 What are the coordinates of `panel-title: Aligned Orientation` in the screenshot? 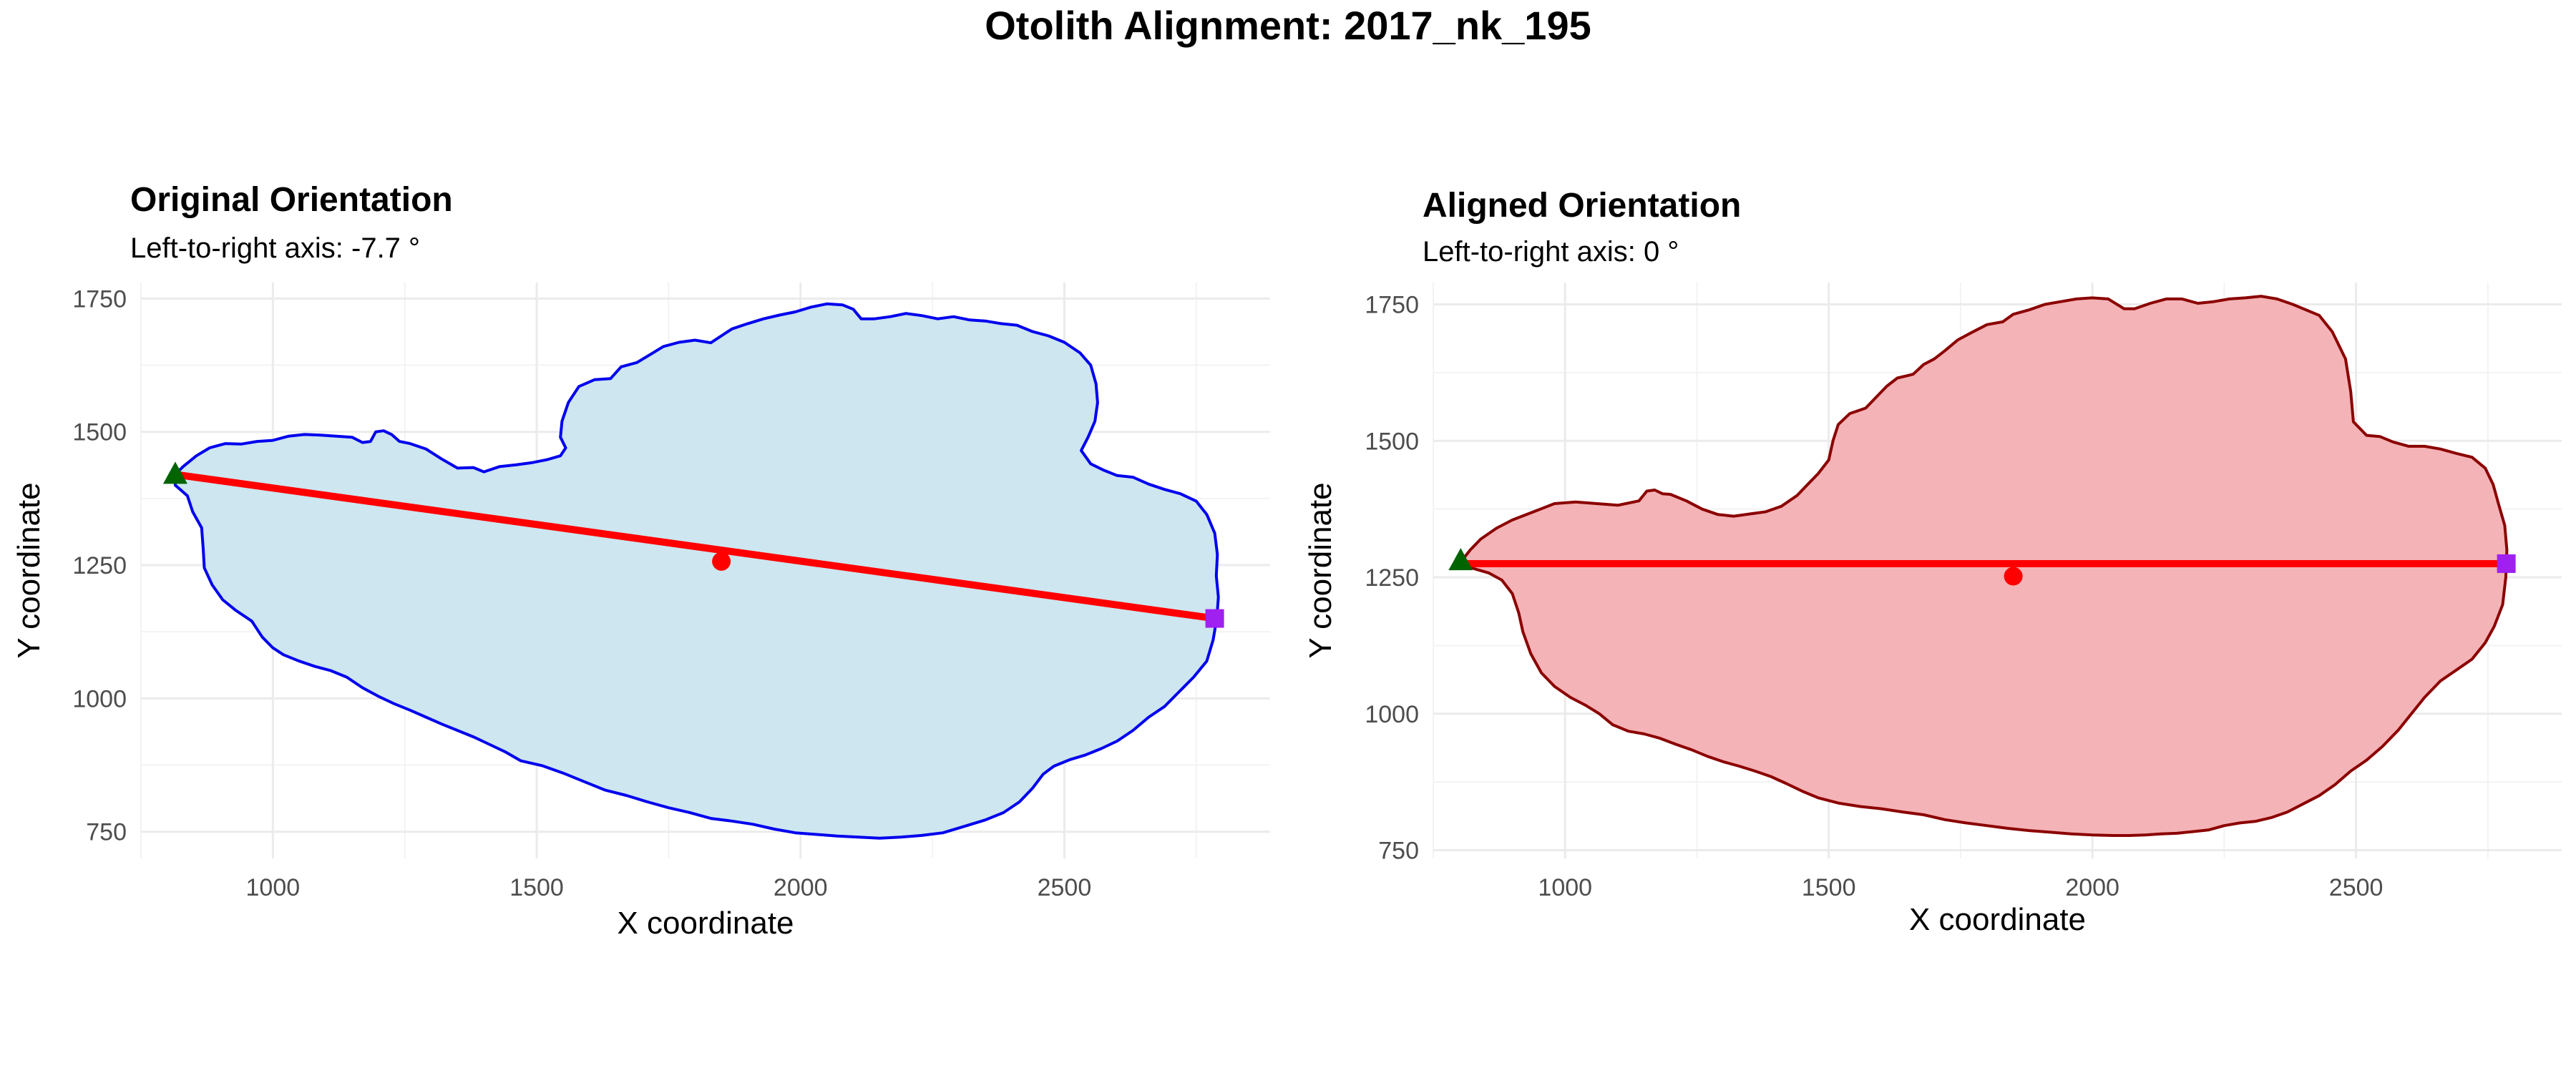 It's located at (1582, 206).